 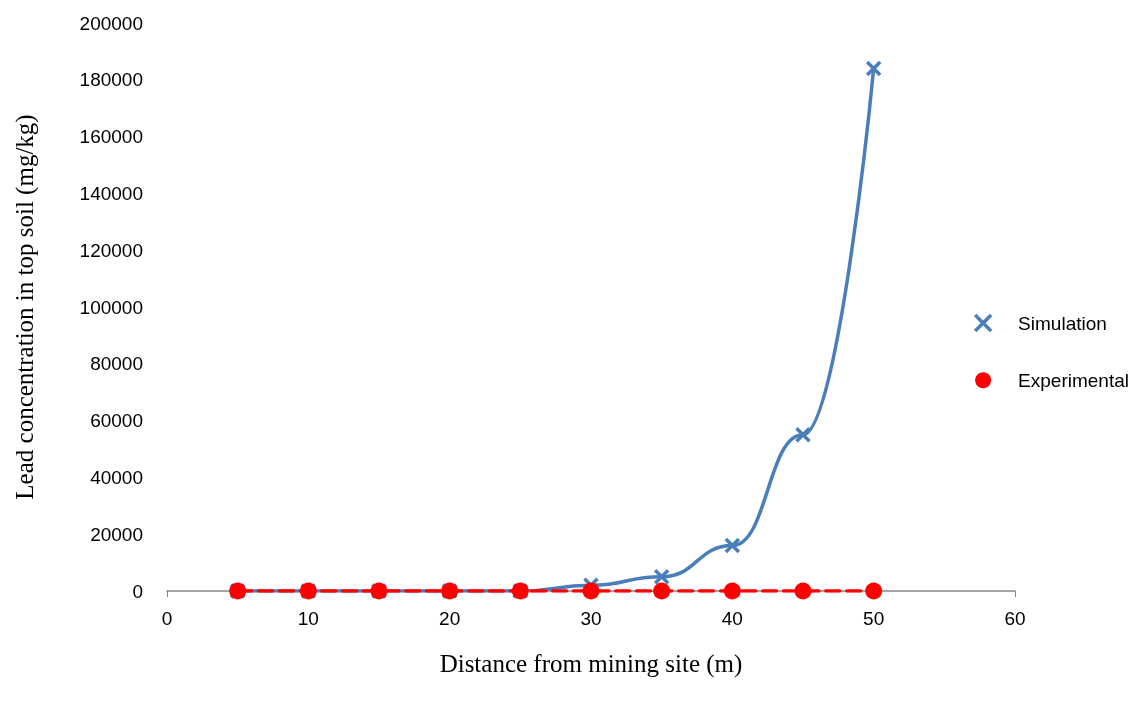 I want to click on x-tick-label: 50, so click(x=874, y=618).